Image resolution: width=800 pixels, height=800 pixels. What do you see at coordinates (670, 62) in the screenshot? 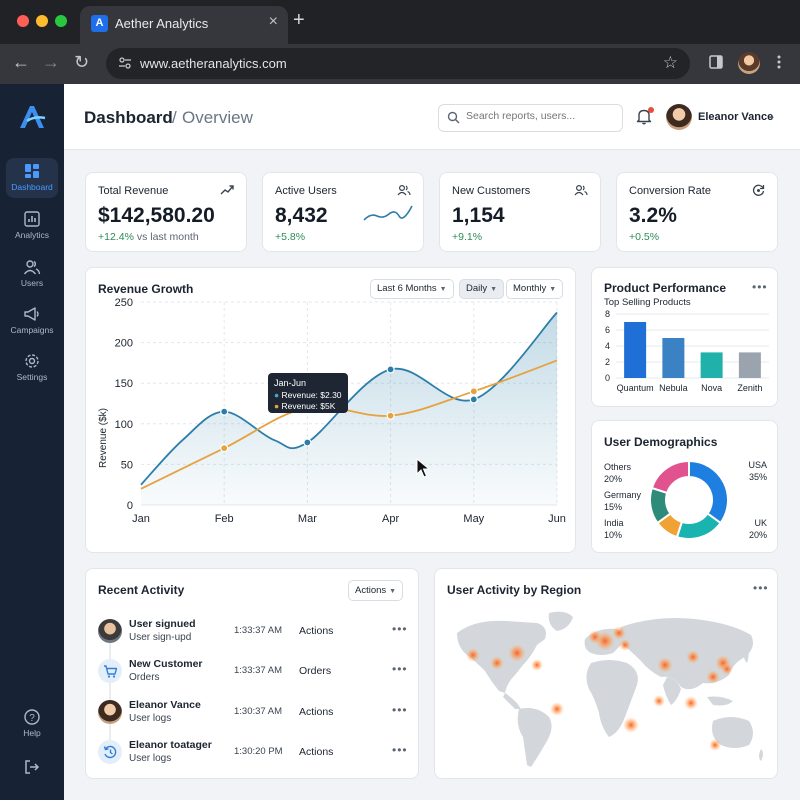
I see `star-icon: ☆` at bounding box center [670, 62].